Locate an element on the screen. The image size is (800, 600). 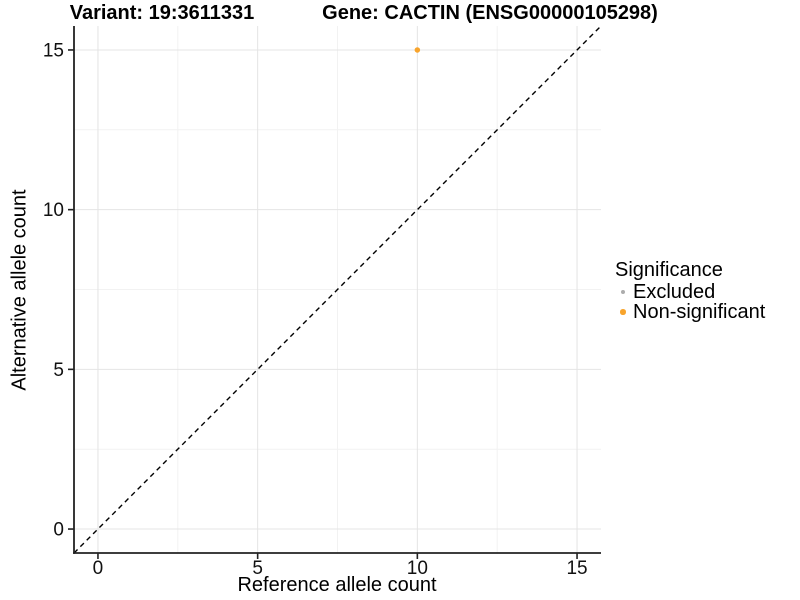
y-tick-label: 0 is located at coordinates (58, 530).